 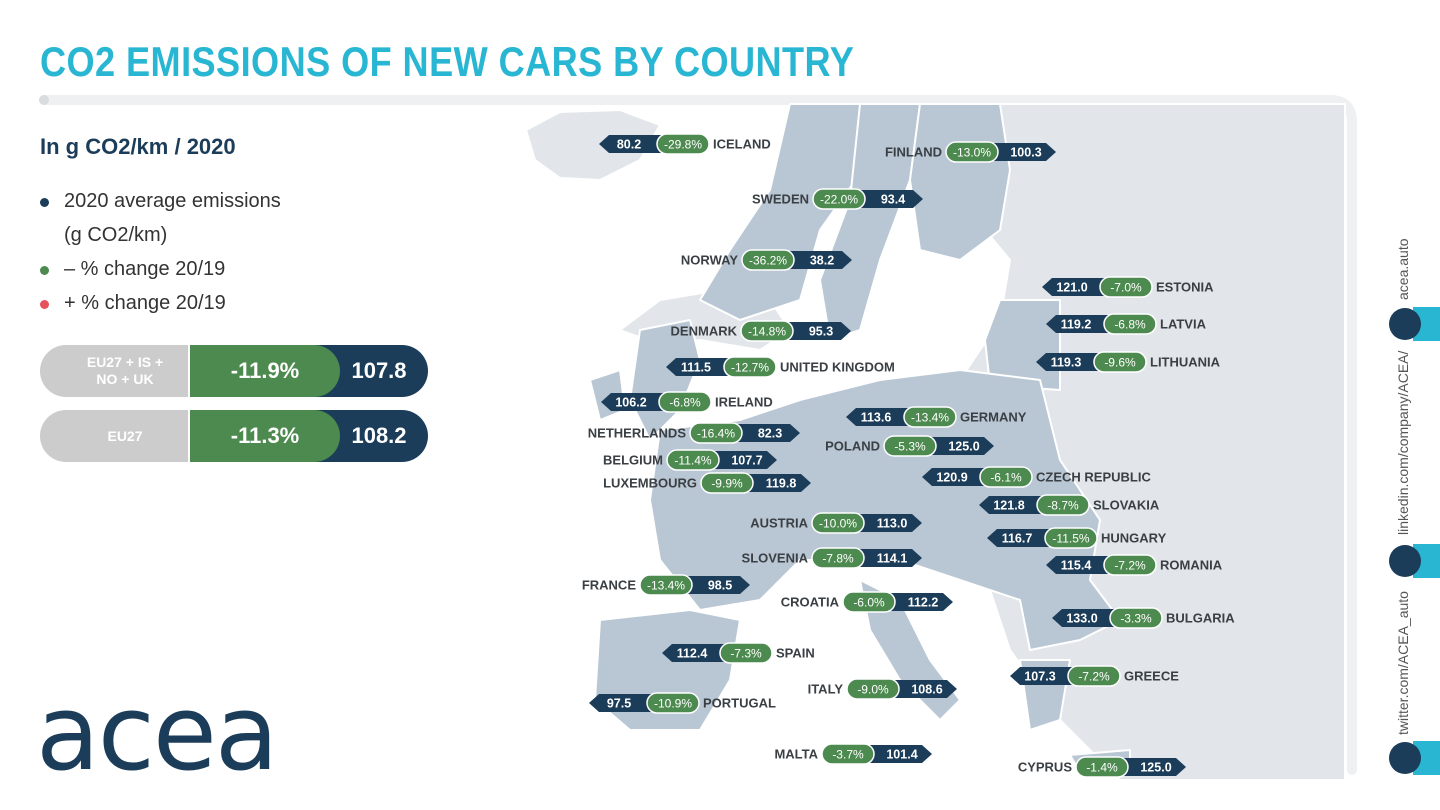 I want to click on country-name: POLAND, so click(x=852, y=446).